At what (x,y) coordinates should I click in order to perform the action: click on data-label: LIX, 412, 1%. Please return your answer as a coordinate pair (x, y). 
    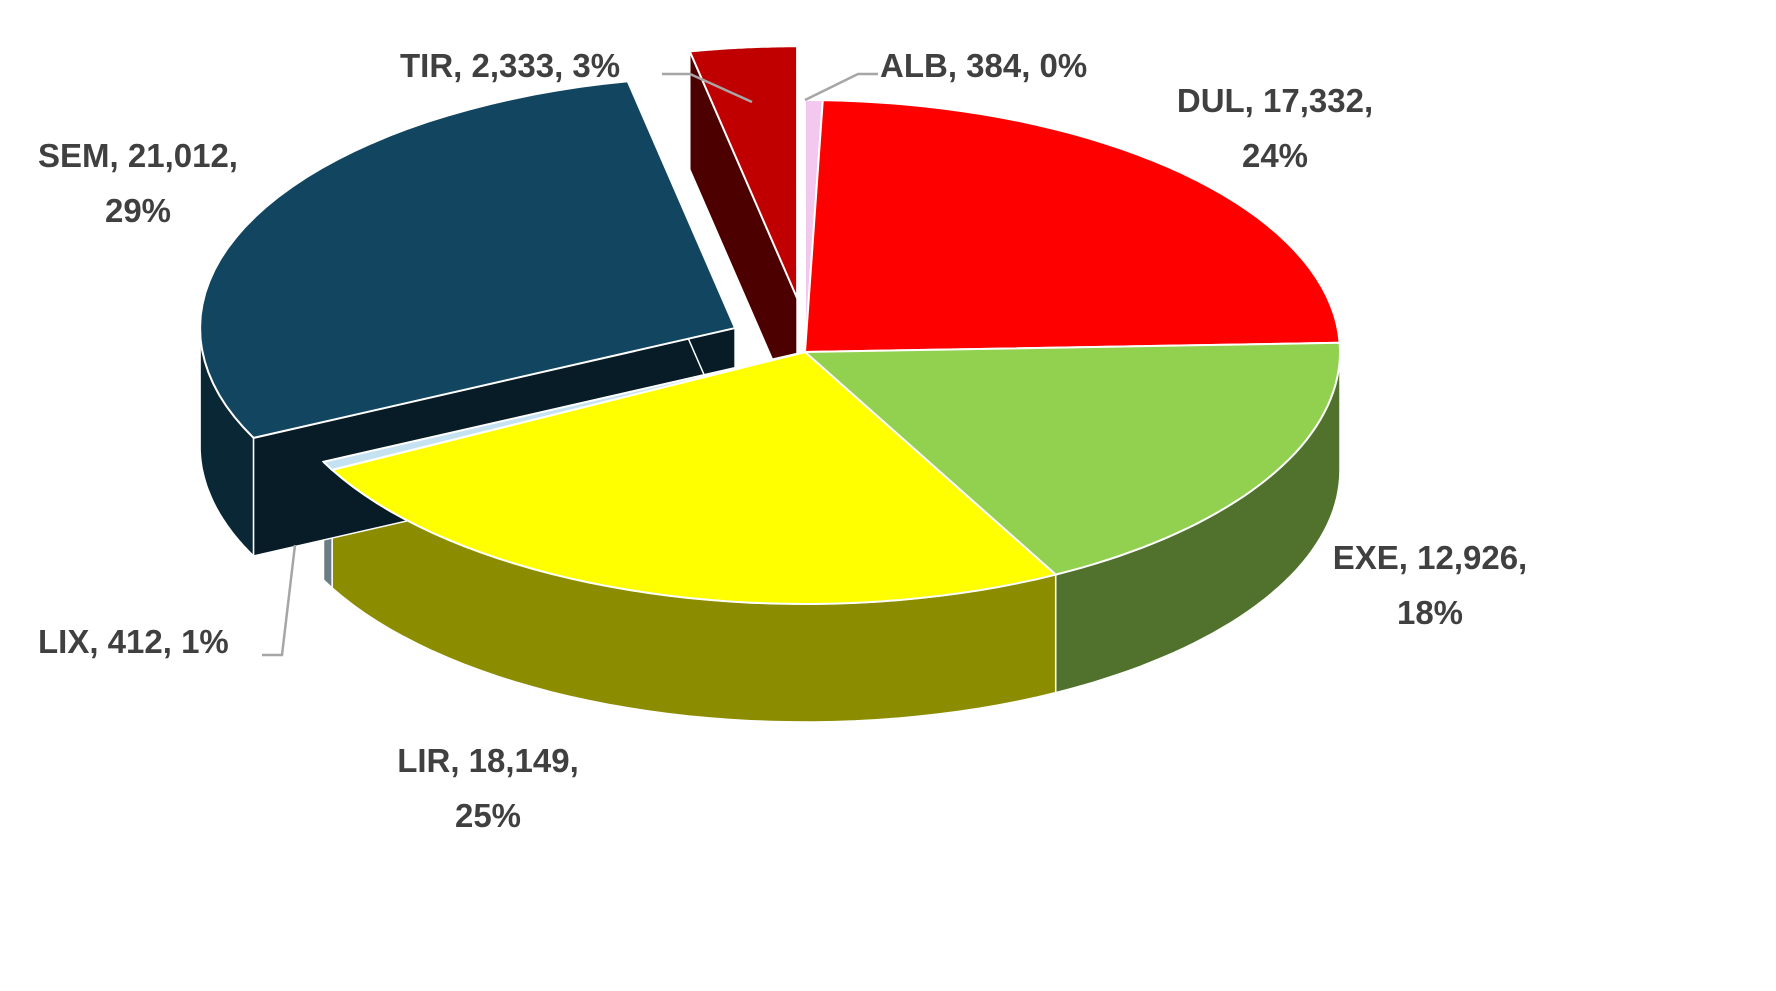
    Looking at the image, I should click on (133, 641).